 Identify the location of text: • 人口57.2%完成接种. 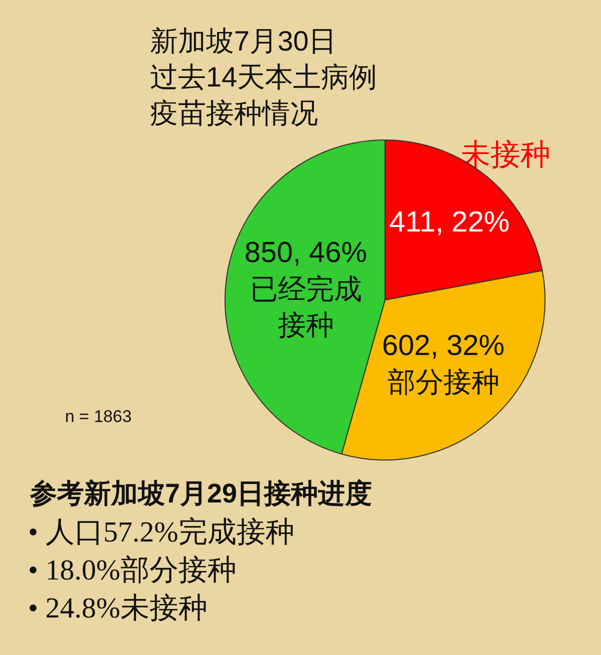
(161, 532).